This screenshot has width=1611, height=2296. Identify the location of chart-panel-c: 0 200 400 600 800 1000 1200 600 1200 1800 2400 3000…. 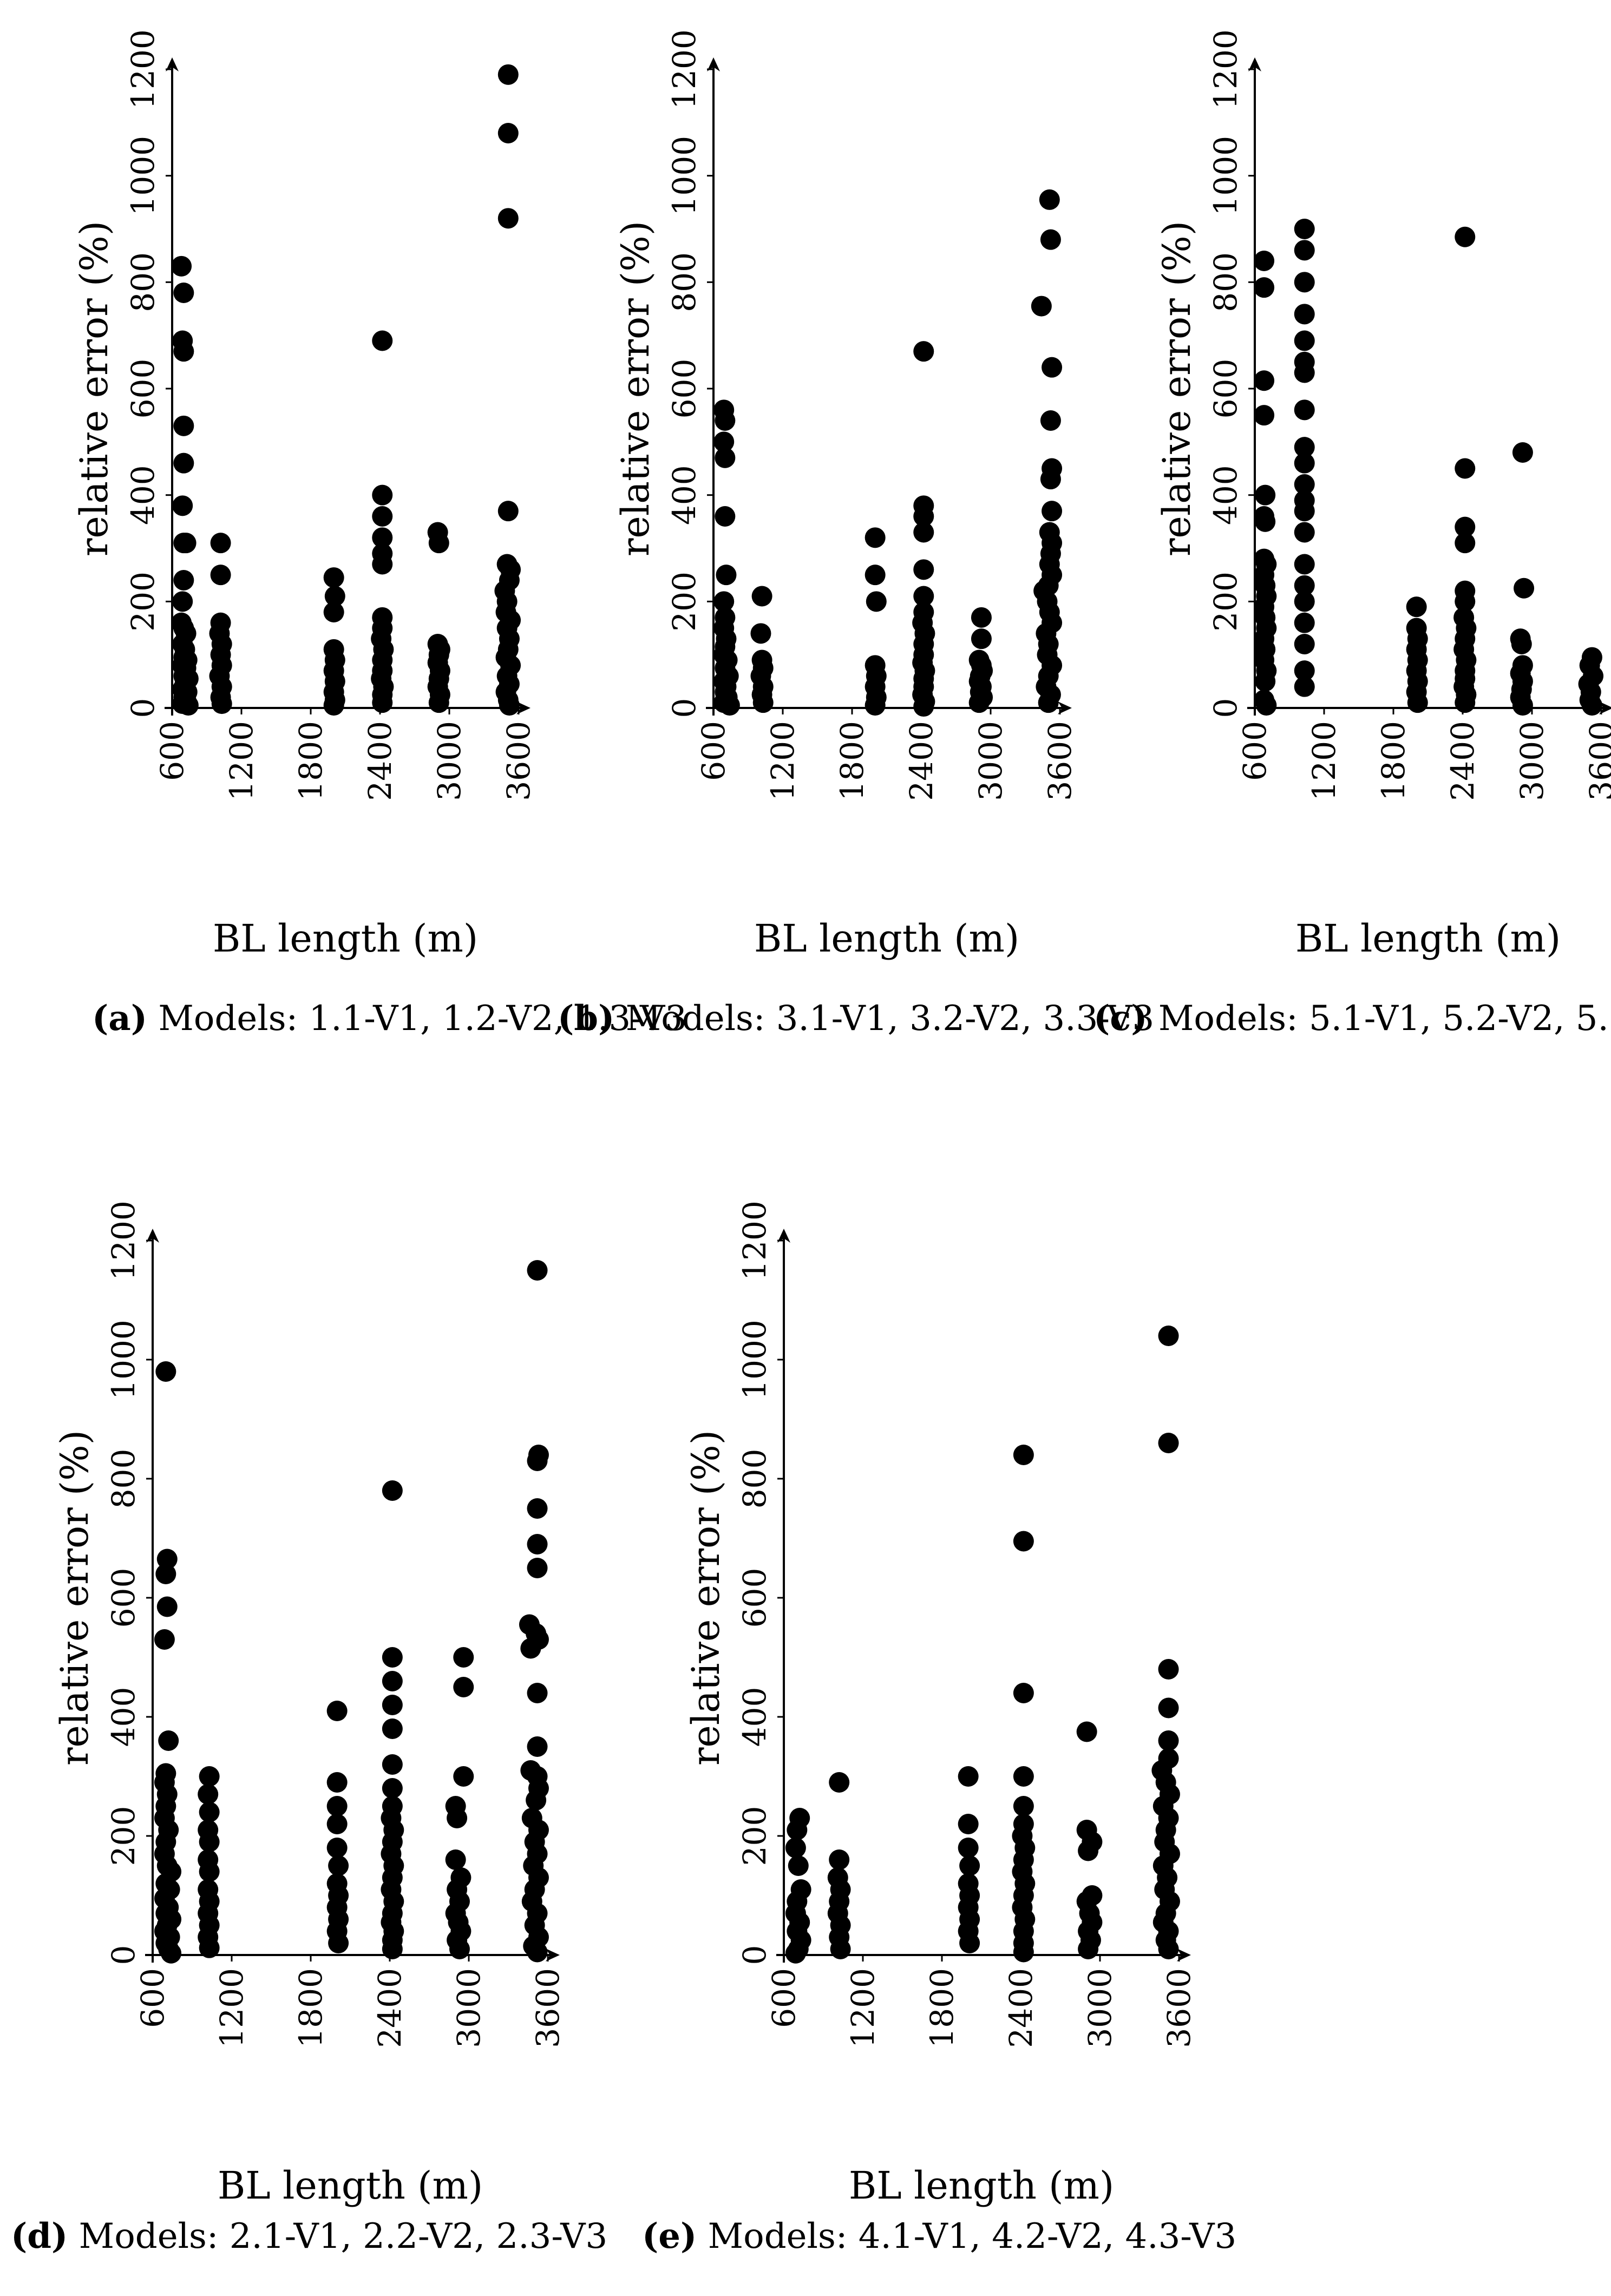
(1347, 519).